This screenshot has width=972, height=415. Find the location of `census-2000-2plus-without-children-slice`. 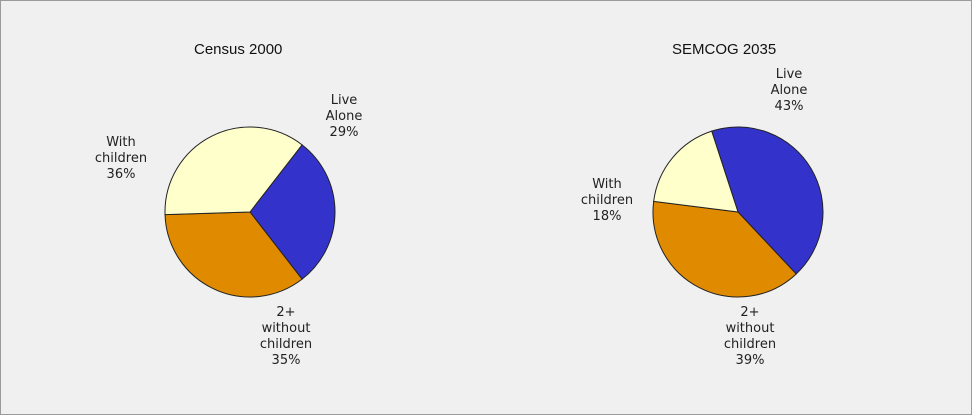

census-2000-2plus-without-children-slice is located at coordinates (233, 254).